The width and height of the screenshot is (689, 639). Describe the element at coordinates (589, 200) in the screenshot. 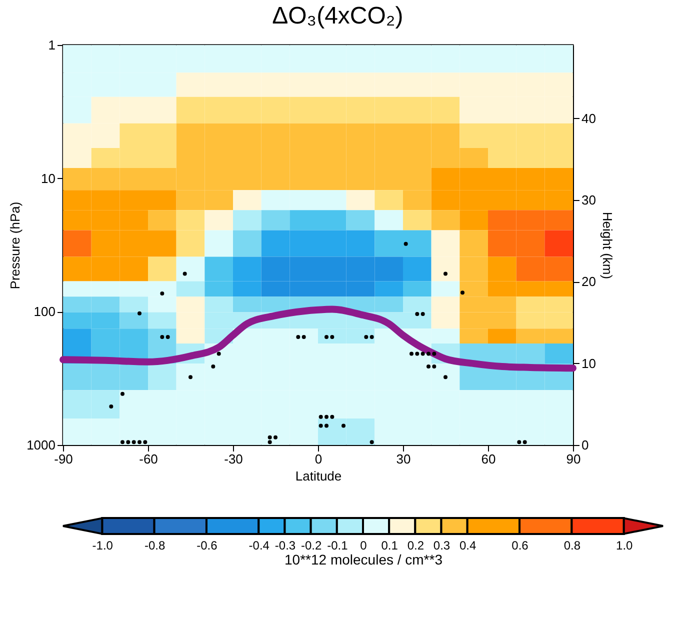

I see `y2-tick-label: 30` at that location.